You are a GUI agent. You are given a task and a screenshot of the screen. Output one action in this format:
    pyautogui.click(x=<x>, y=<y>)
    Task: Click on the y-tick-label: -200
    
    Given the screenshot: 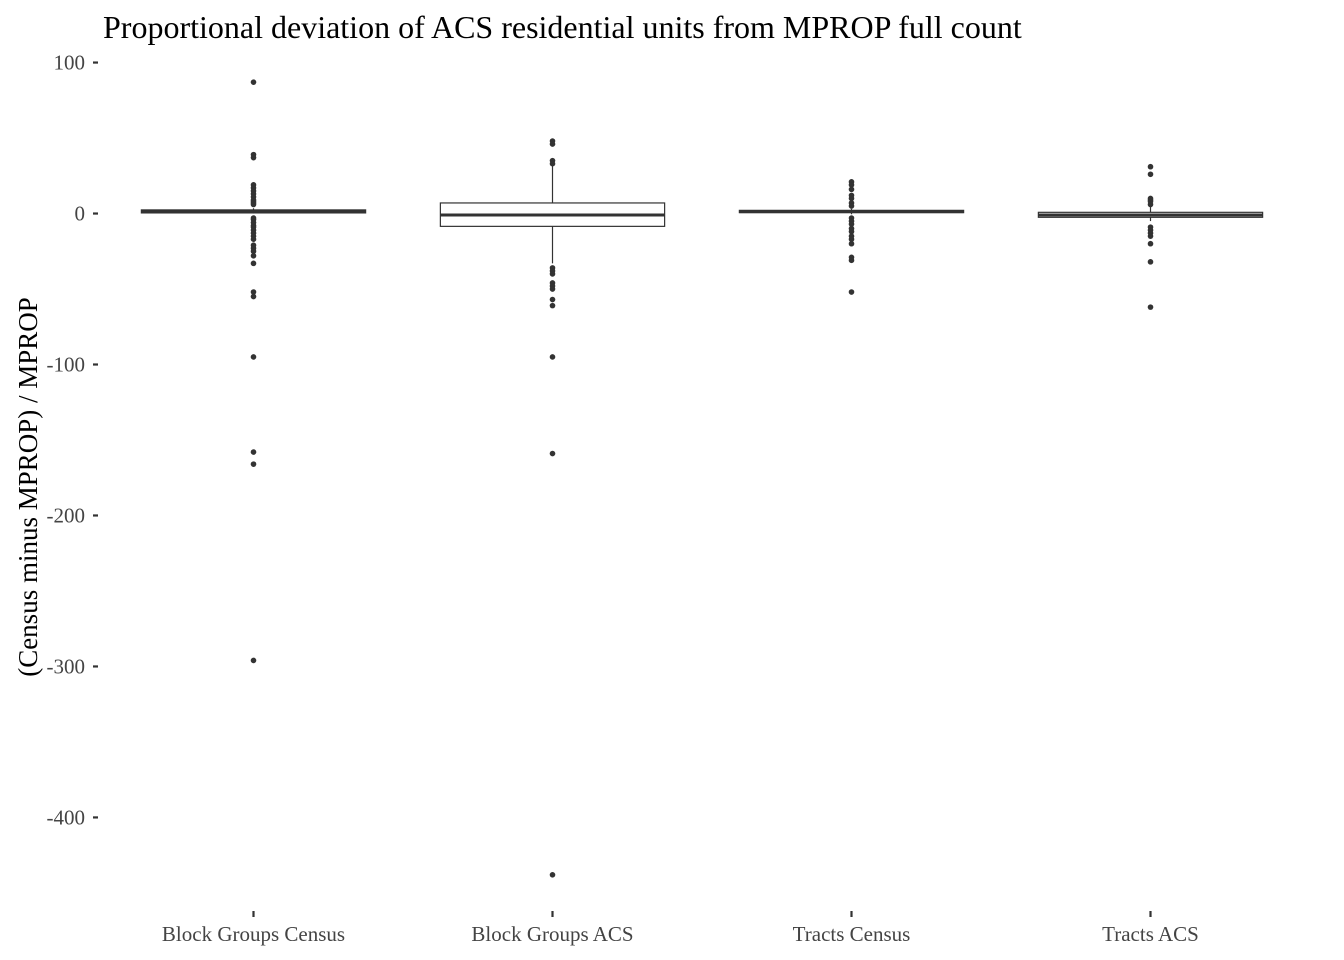 What is the action you would take?
    pyautogui.click(x=66, y=515)
    